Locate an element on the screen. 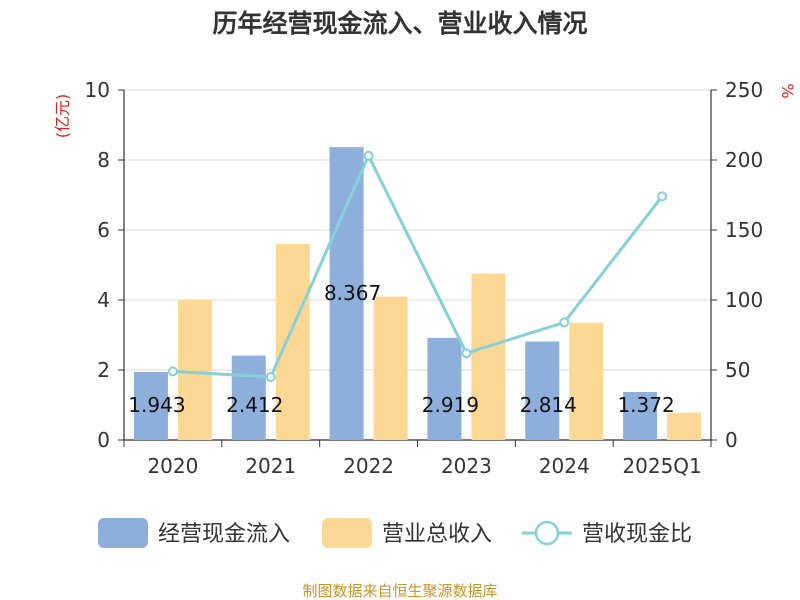 Image resolution: width=800 pixels, height=600 pixels. data-label: 1.372 is located at coordinates (645, 405).